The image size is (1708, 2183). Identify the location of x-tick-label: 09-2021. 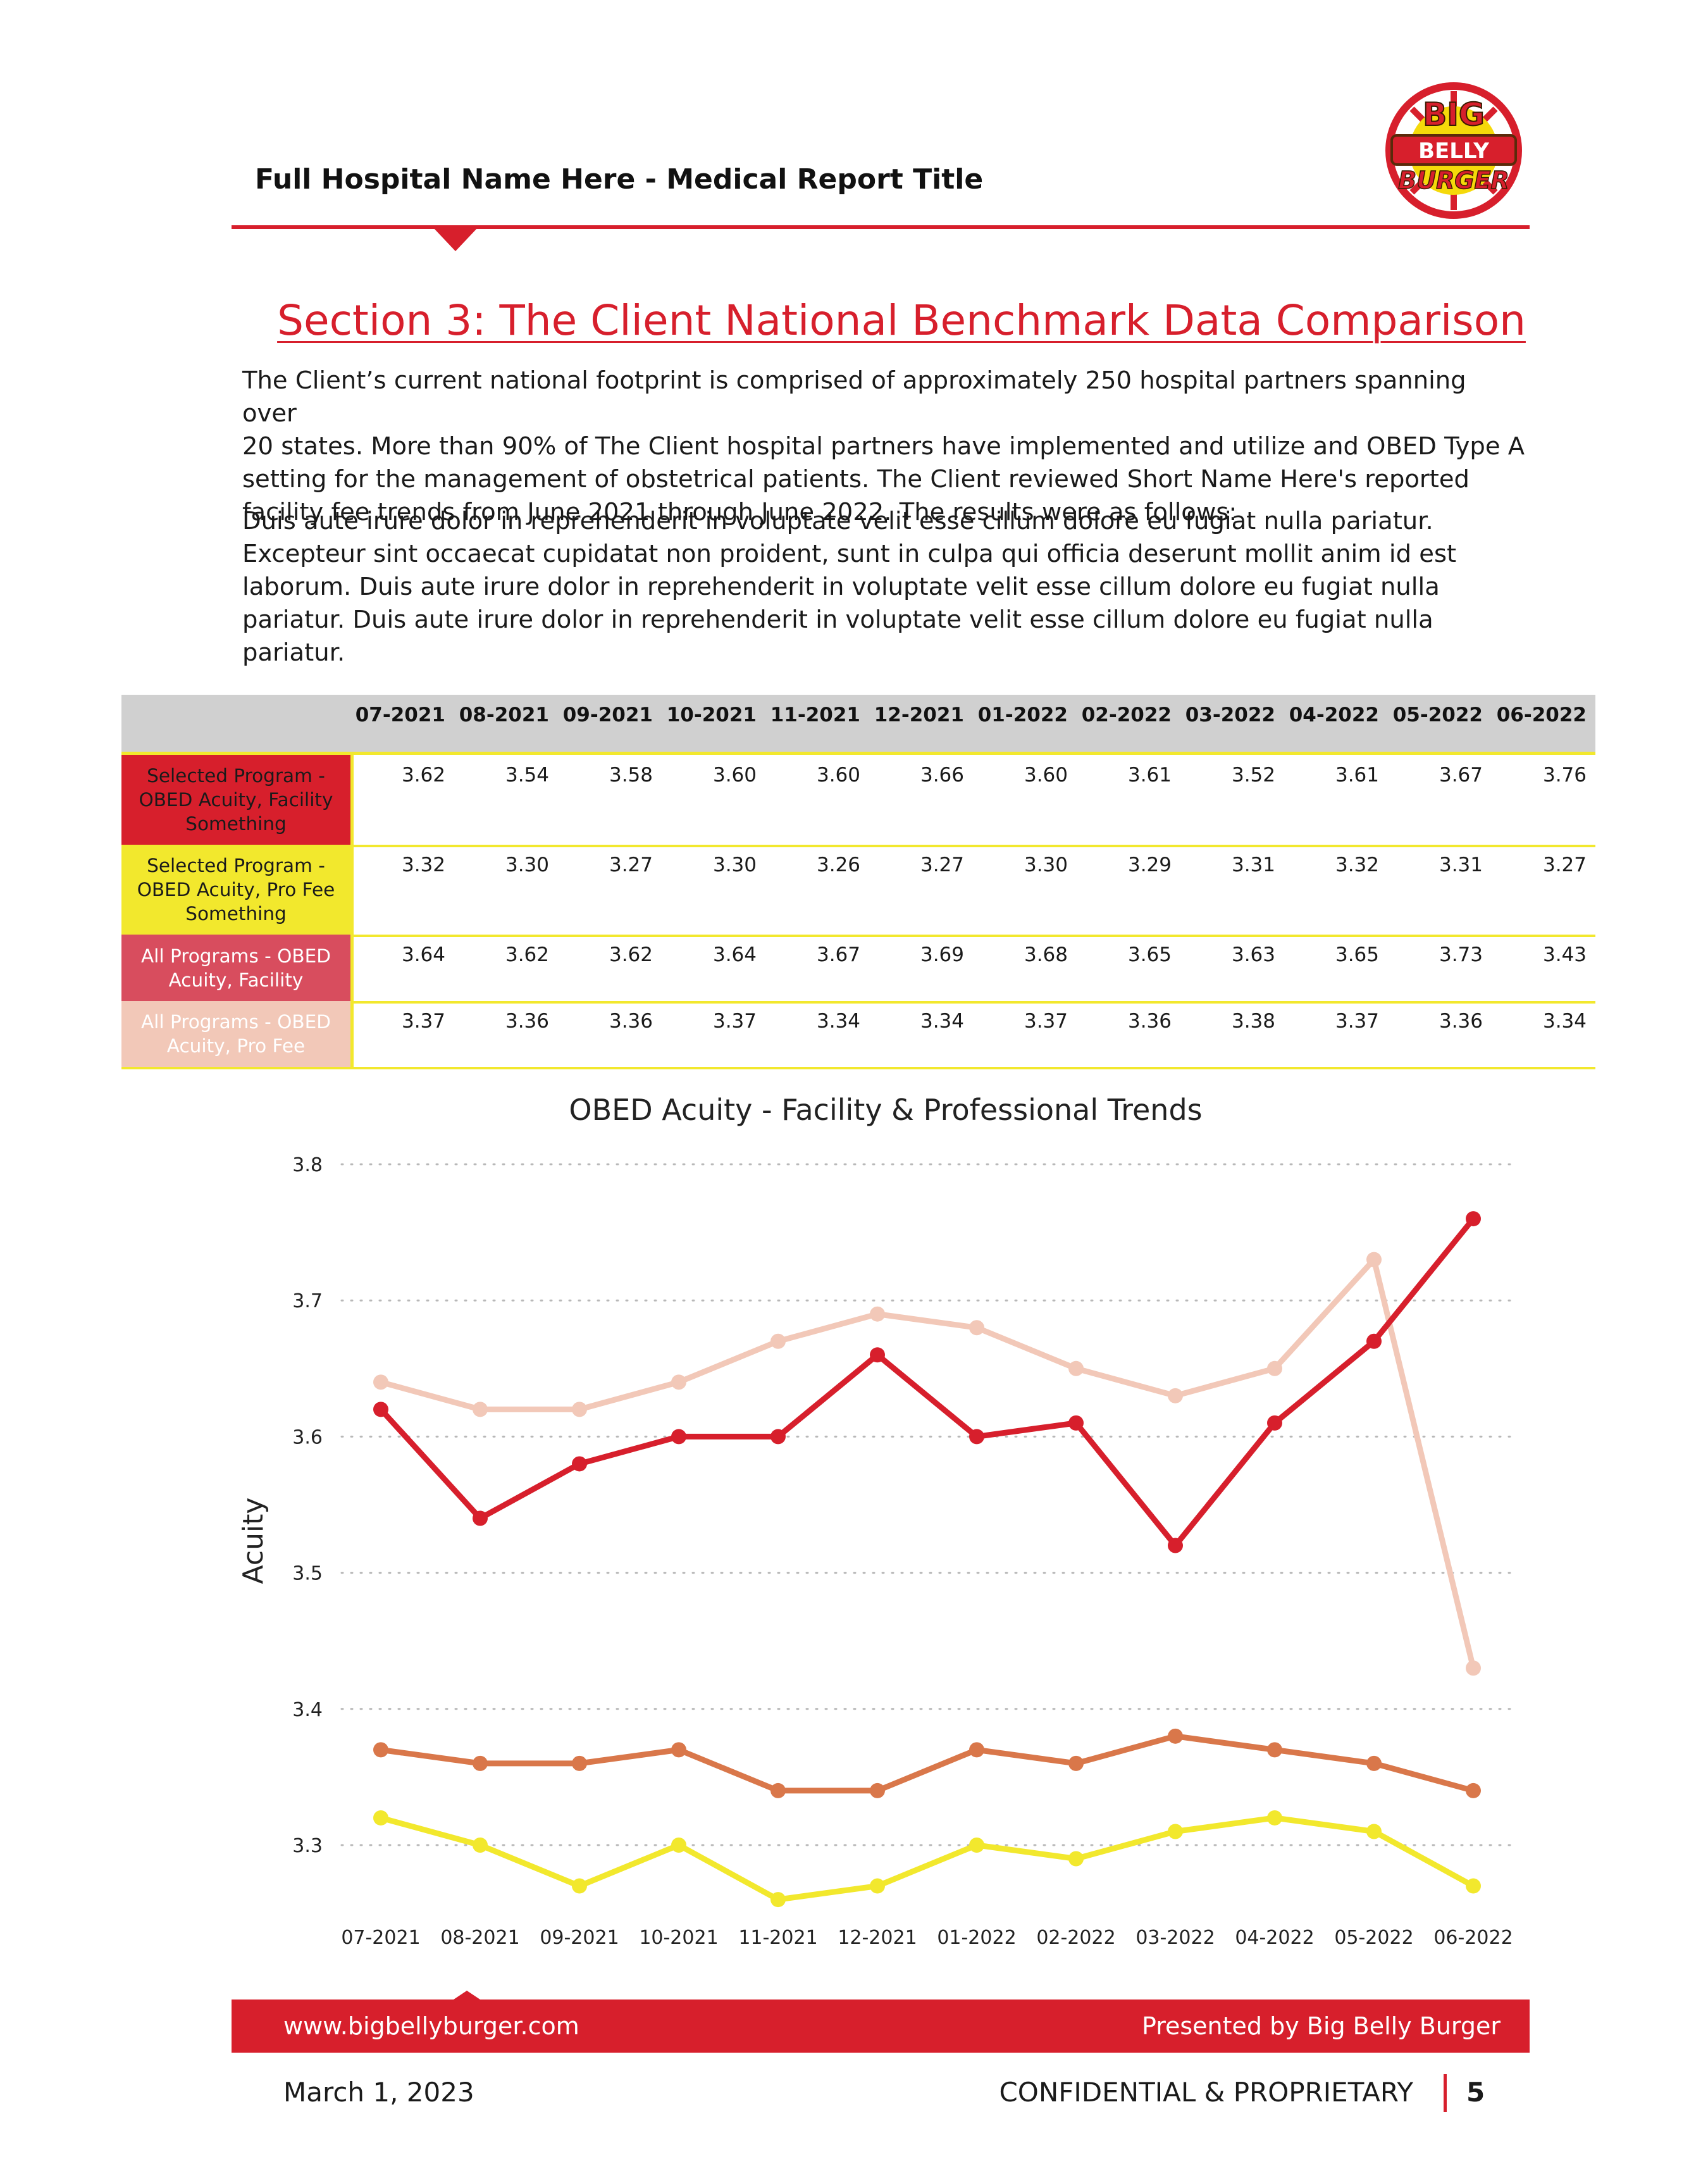
(579, 1938).